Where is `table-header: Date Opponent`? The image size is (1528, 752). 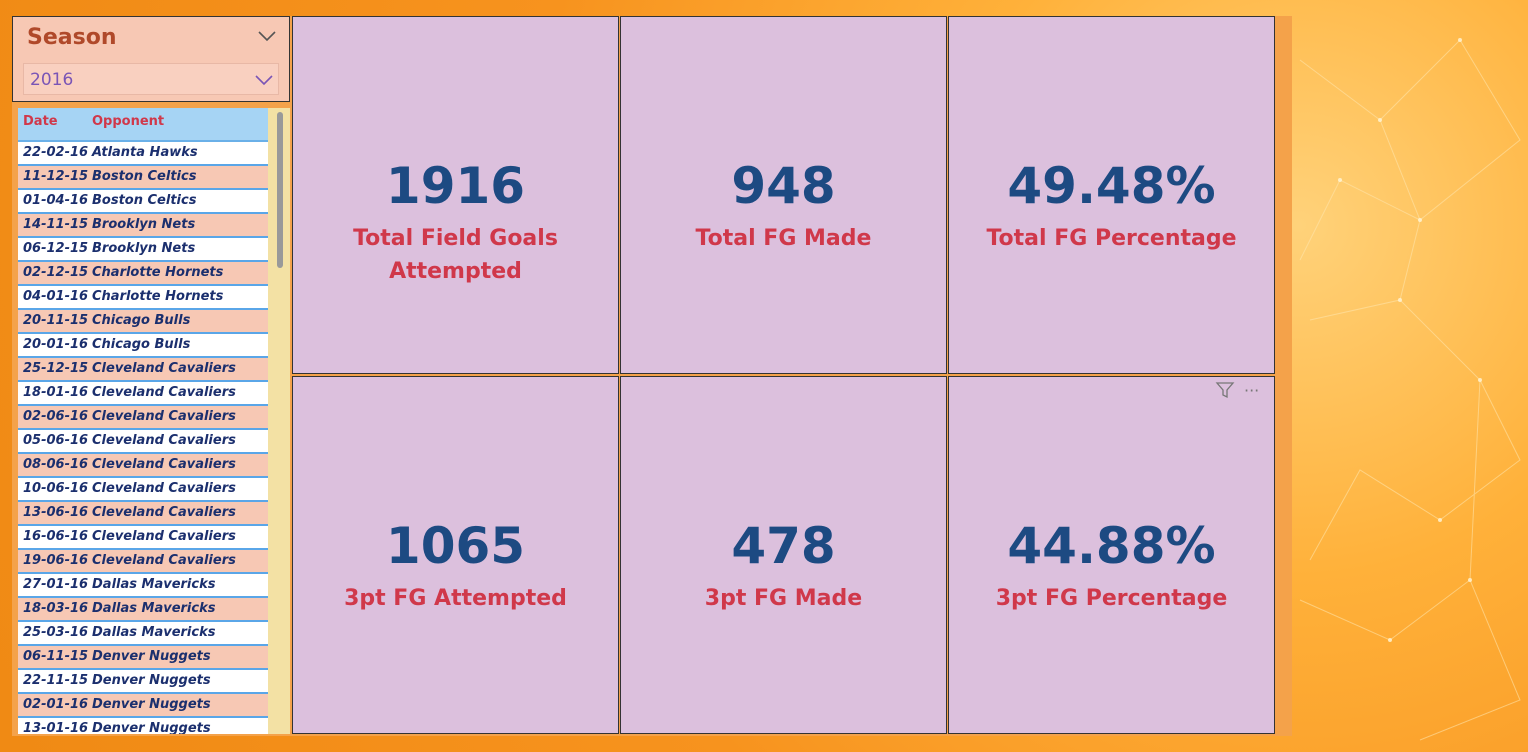
table-header: Date Opponent is located at coordinates (143, 125).